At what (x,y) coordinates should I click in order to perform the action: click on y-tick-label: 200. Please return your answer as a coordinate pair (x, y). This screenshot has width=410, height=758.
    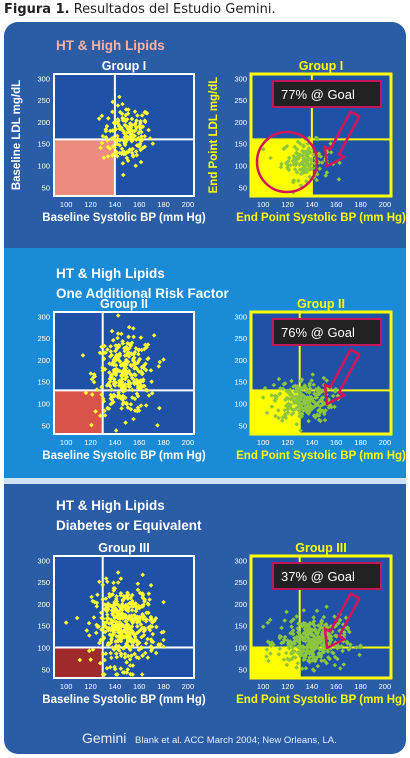
    Looking at the image, I should click on (43, 122).